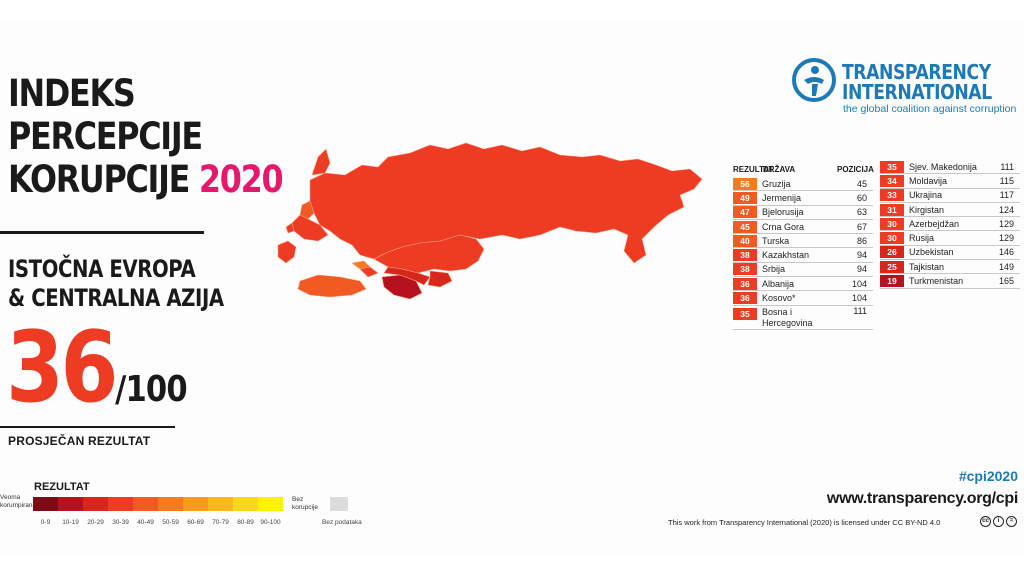 The height and width of the screenshot is (576, 1024). What do you see at coordinates (753, 169) in the screenshot?
I see `header-score: REZULTAT` at bounding box center [753, 169].